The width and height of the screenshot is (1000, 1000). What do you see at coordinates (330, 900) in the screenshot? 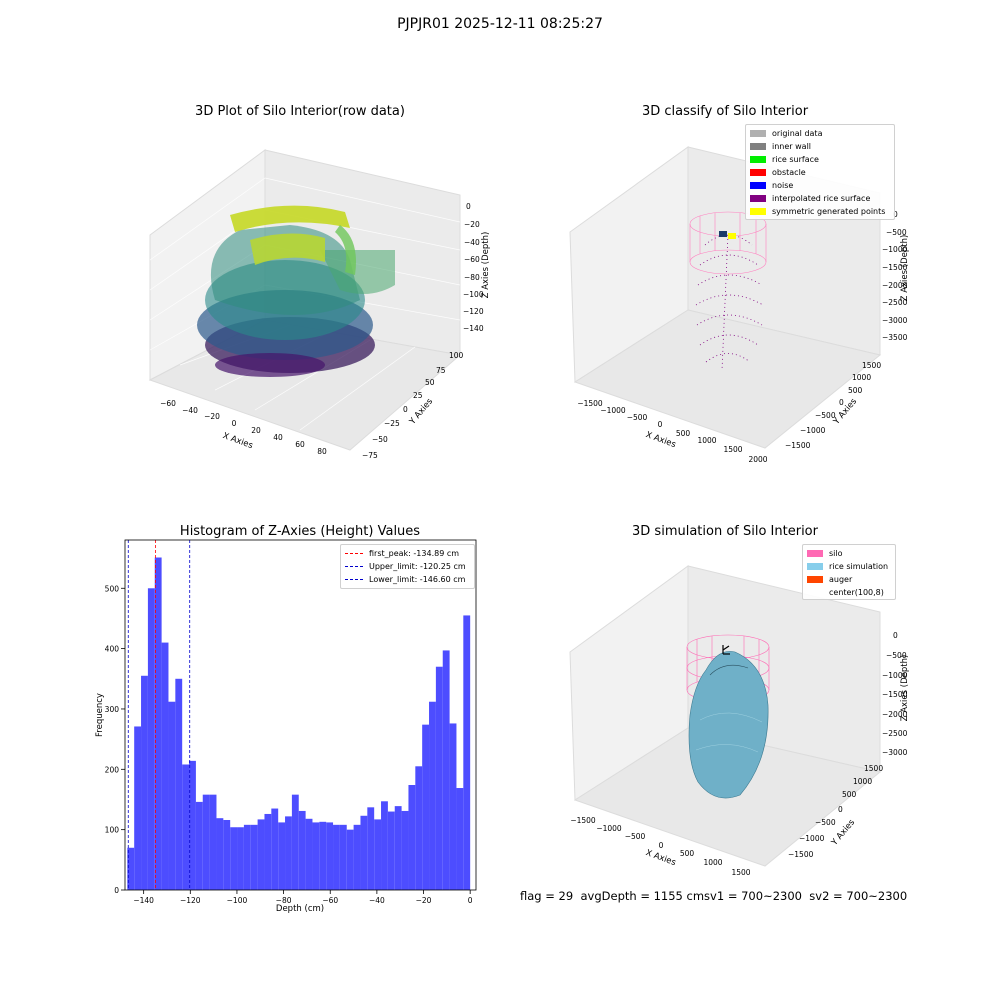
I see `histogram-x-tick-label: −60` at bounding box center [330, 900].